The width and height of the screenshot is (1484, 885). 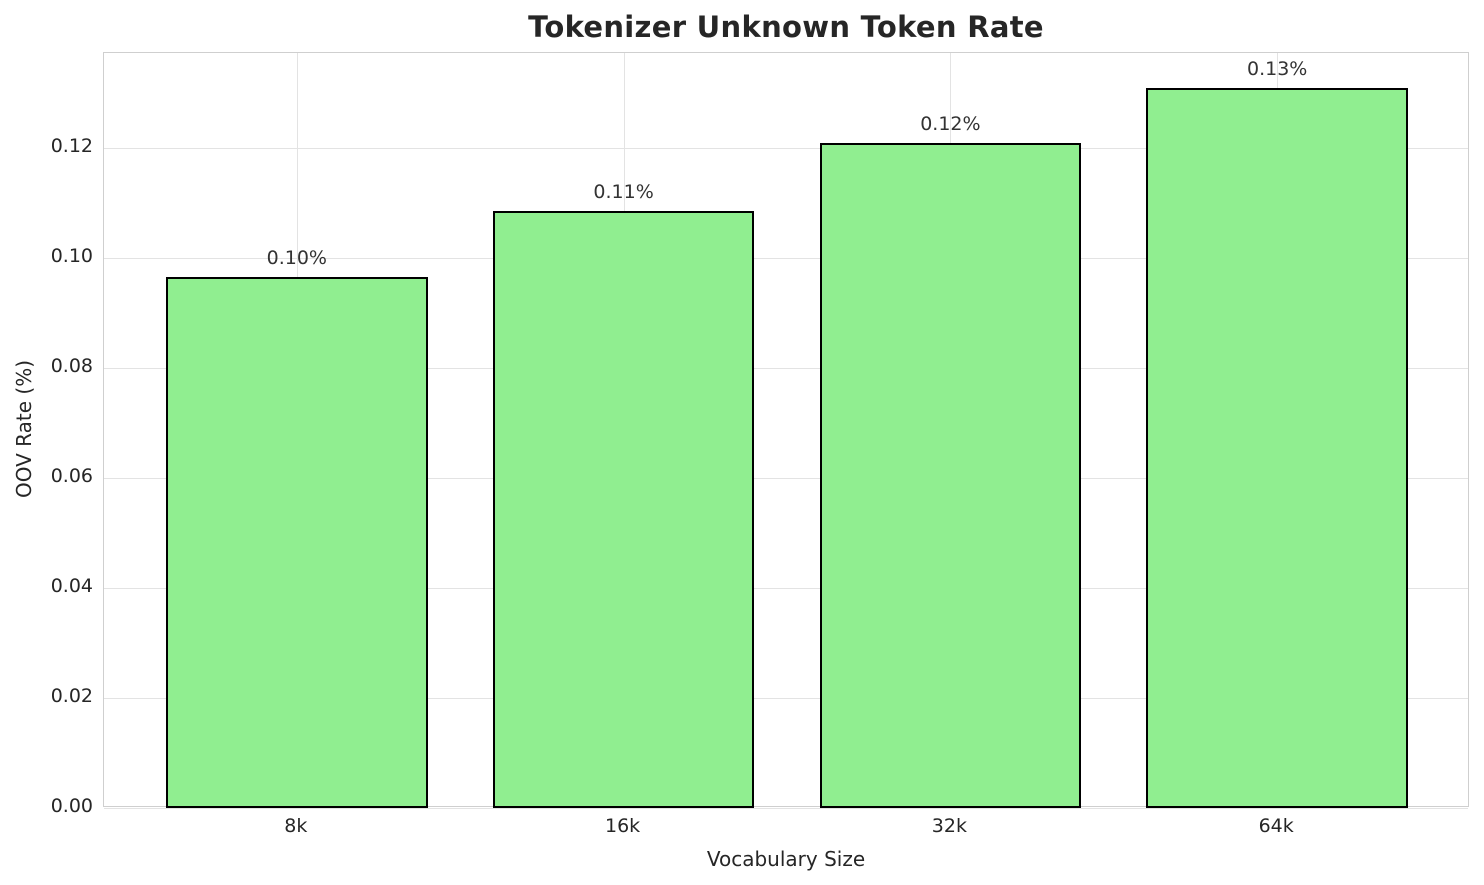 I want to click on x-tick-label: 8k, so click(x=296, y=826).